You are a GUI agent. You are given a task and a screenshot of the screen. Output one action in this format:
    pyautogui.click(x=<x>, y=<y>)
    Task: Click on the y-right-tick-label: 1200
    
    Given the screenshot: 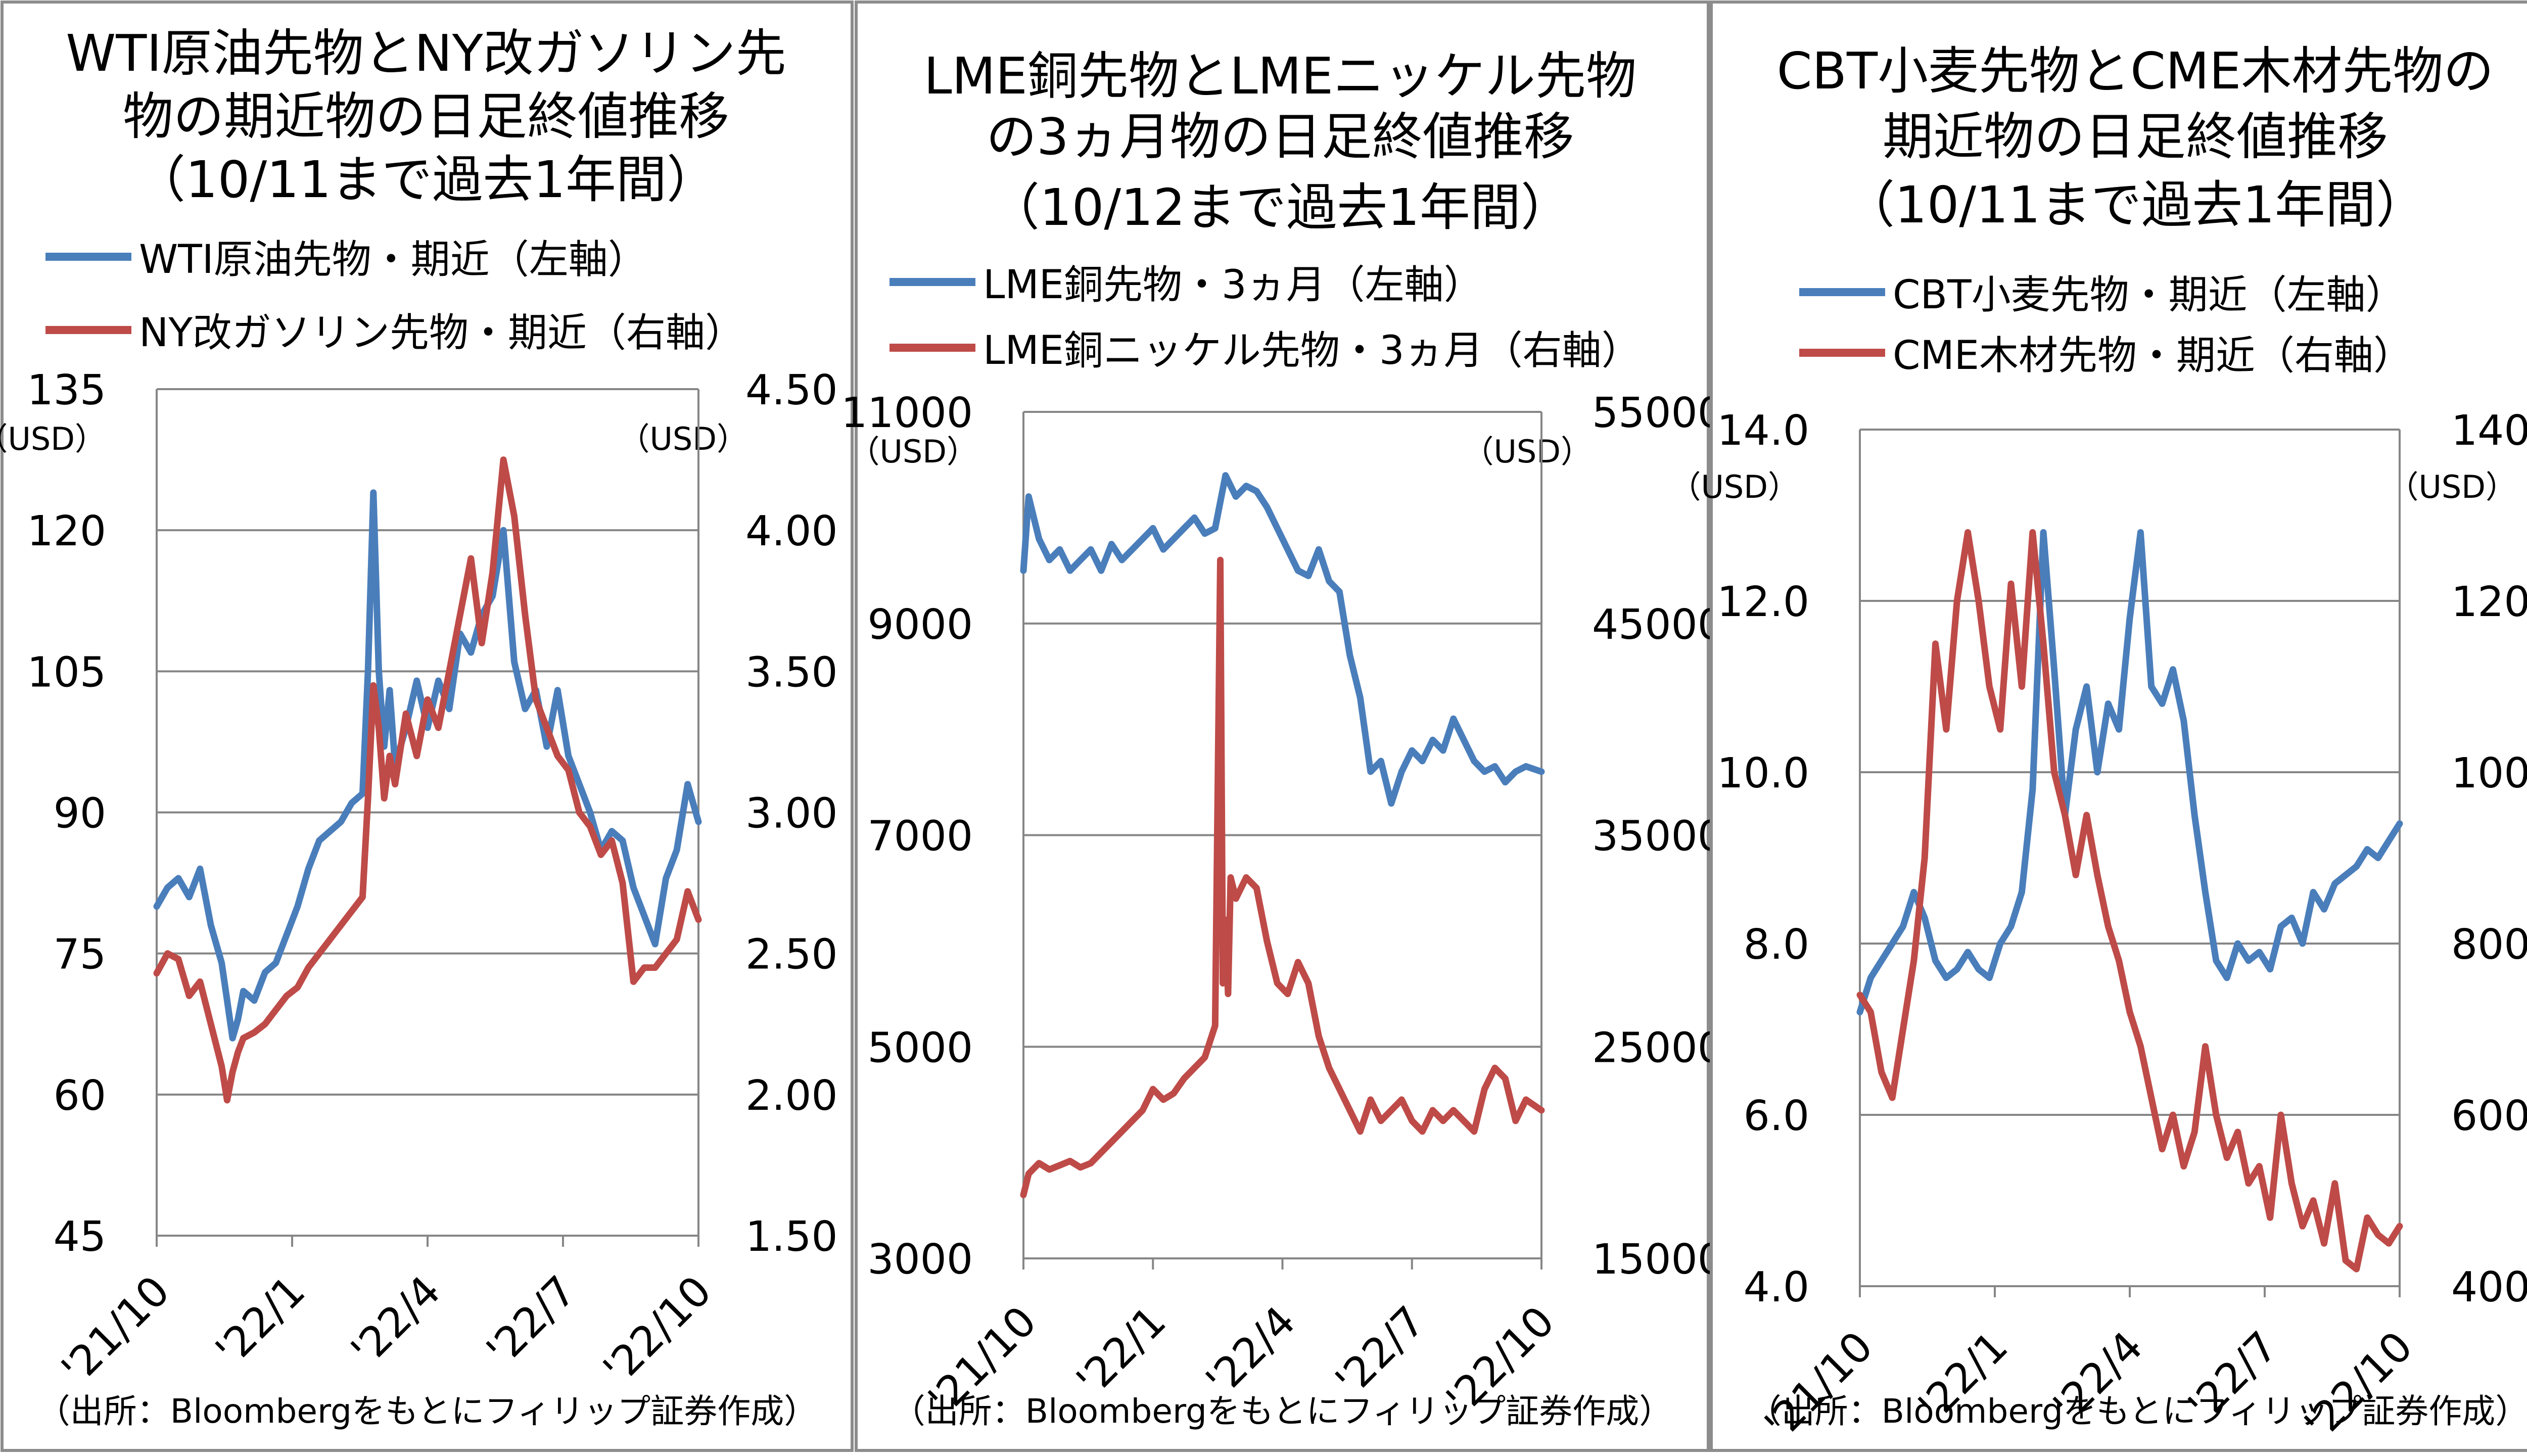 What is the action you would take?
    pyautogui.click(x=2489, y=602)
    